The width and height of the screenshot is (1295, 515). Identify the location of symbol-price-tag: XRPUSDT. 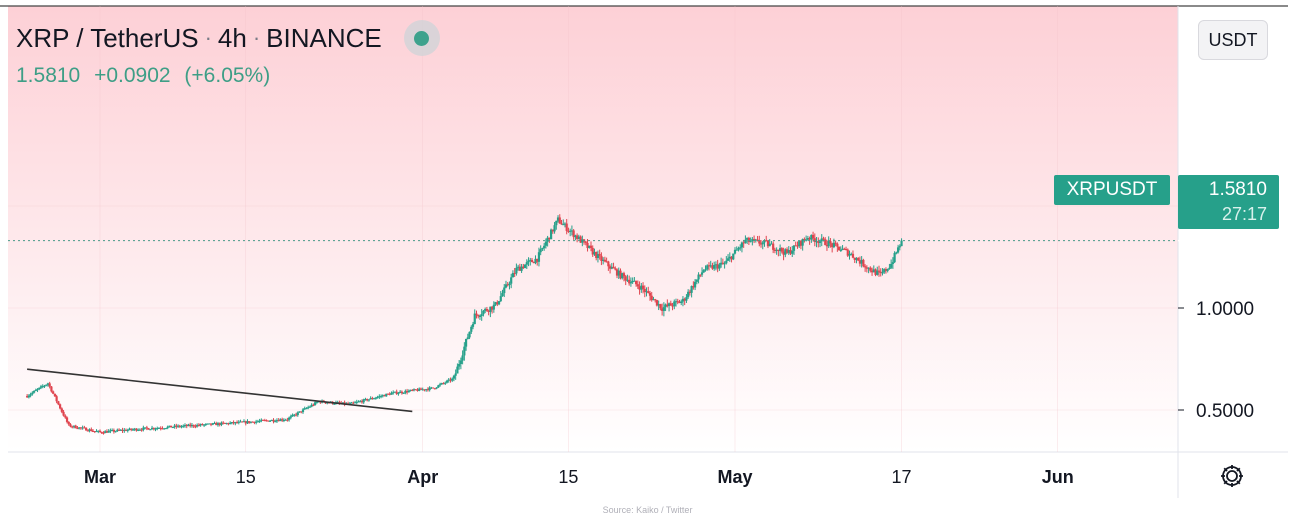
(1112, 190).